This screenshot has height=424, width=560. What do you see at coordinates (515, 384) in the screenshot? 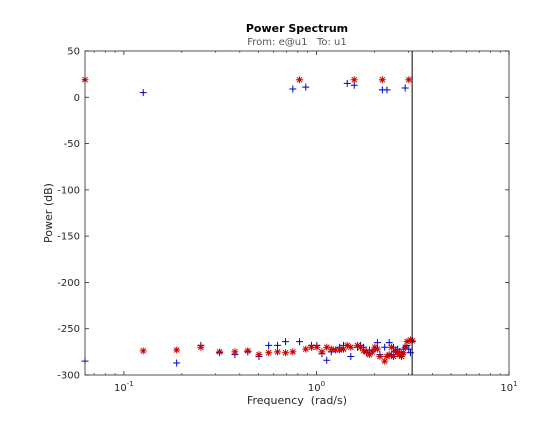
I see `x-tick-exponent: 1` at bounding box center [515, 384].